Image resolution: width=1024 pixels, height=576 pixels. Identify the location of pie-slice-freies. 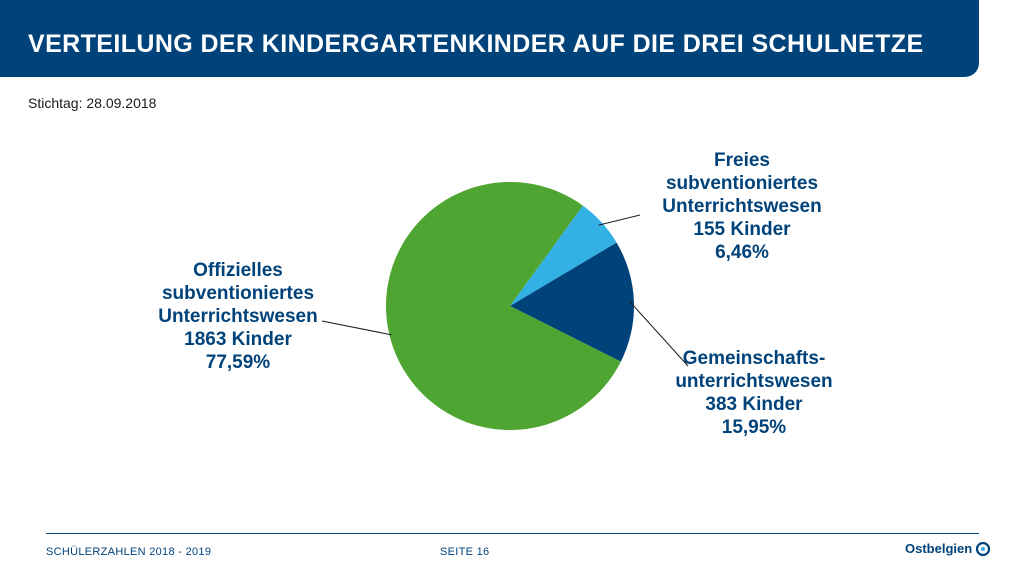
(563, 255).